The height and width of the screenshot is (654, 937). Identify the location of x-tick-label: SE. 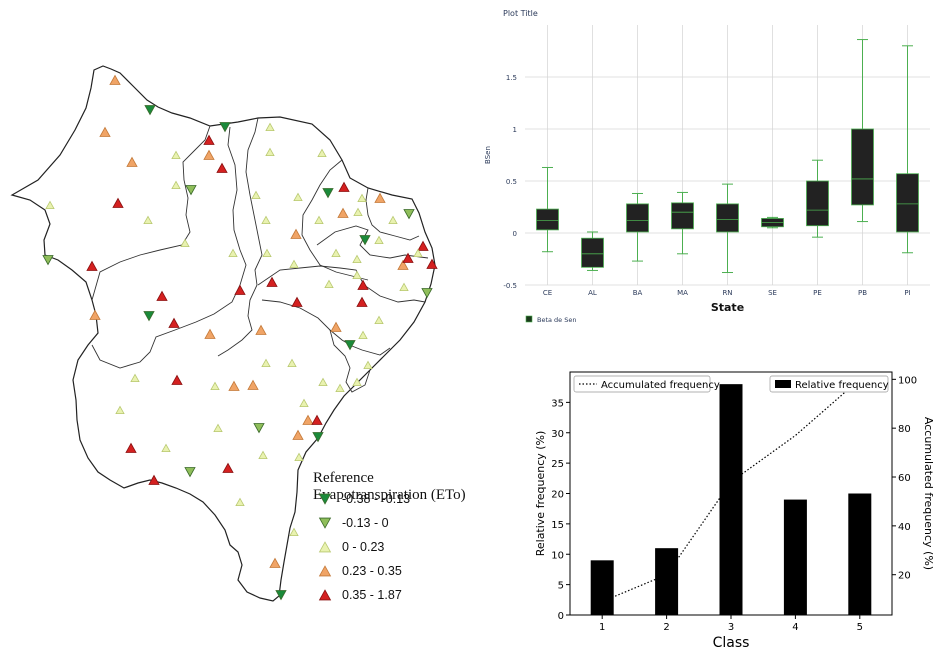
(772, 293).